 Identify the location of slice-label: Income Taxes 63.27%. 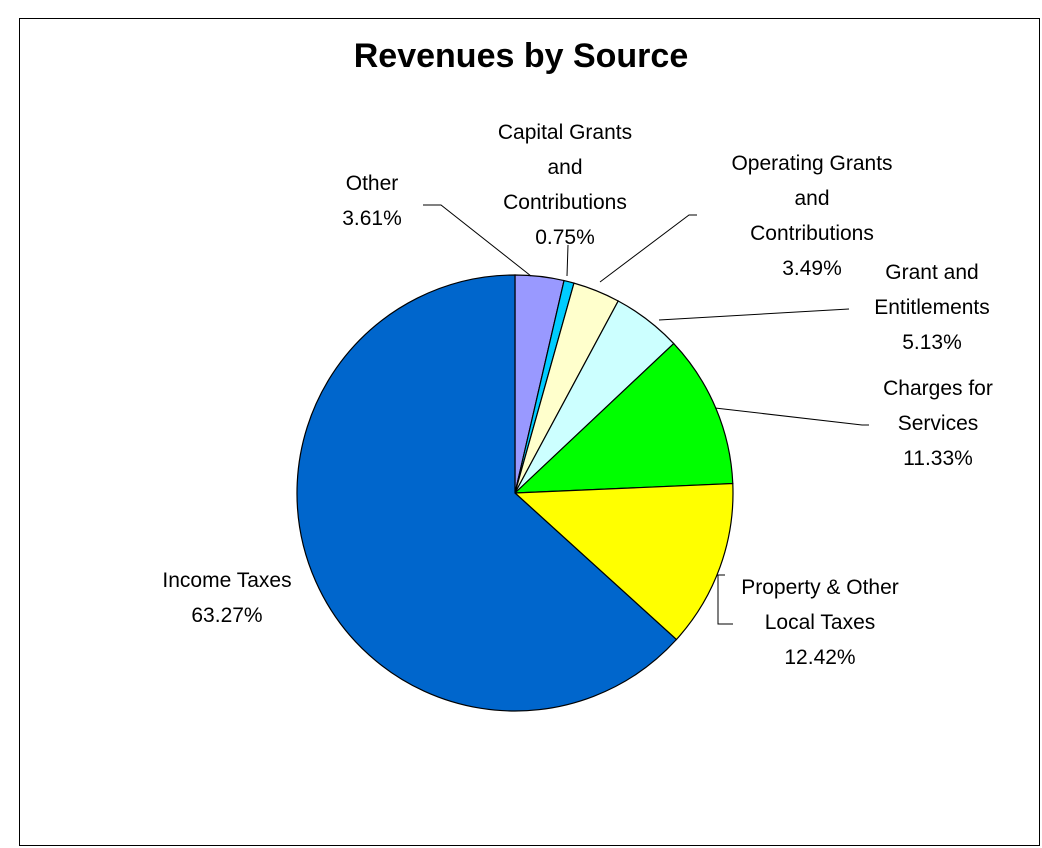
(226, 598).